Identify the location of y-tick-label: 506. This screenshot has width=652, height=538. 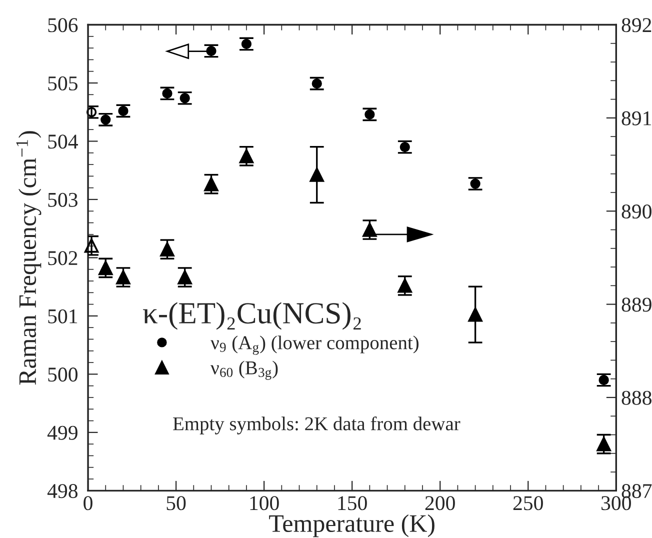
(63, 25).